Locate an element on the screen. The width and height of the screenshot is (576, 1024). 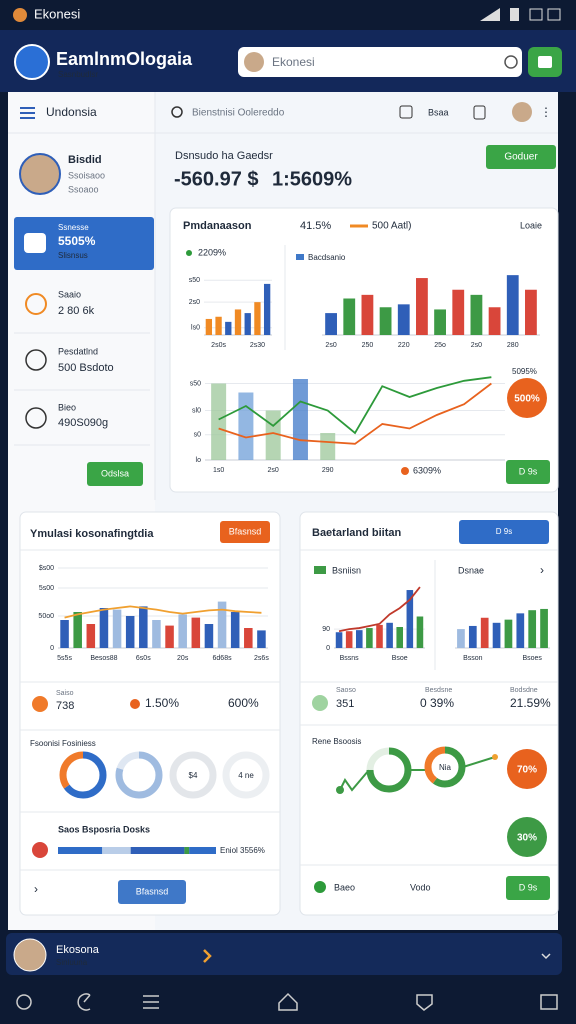
stat-dot is located at coordinates (135, 704).